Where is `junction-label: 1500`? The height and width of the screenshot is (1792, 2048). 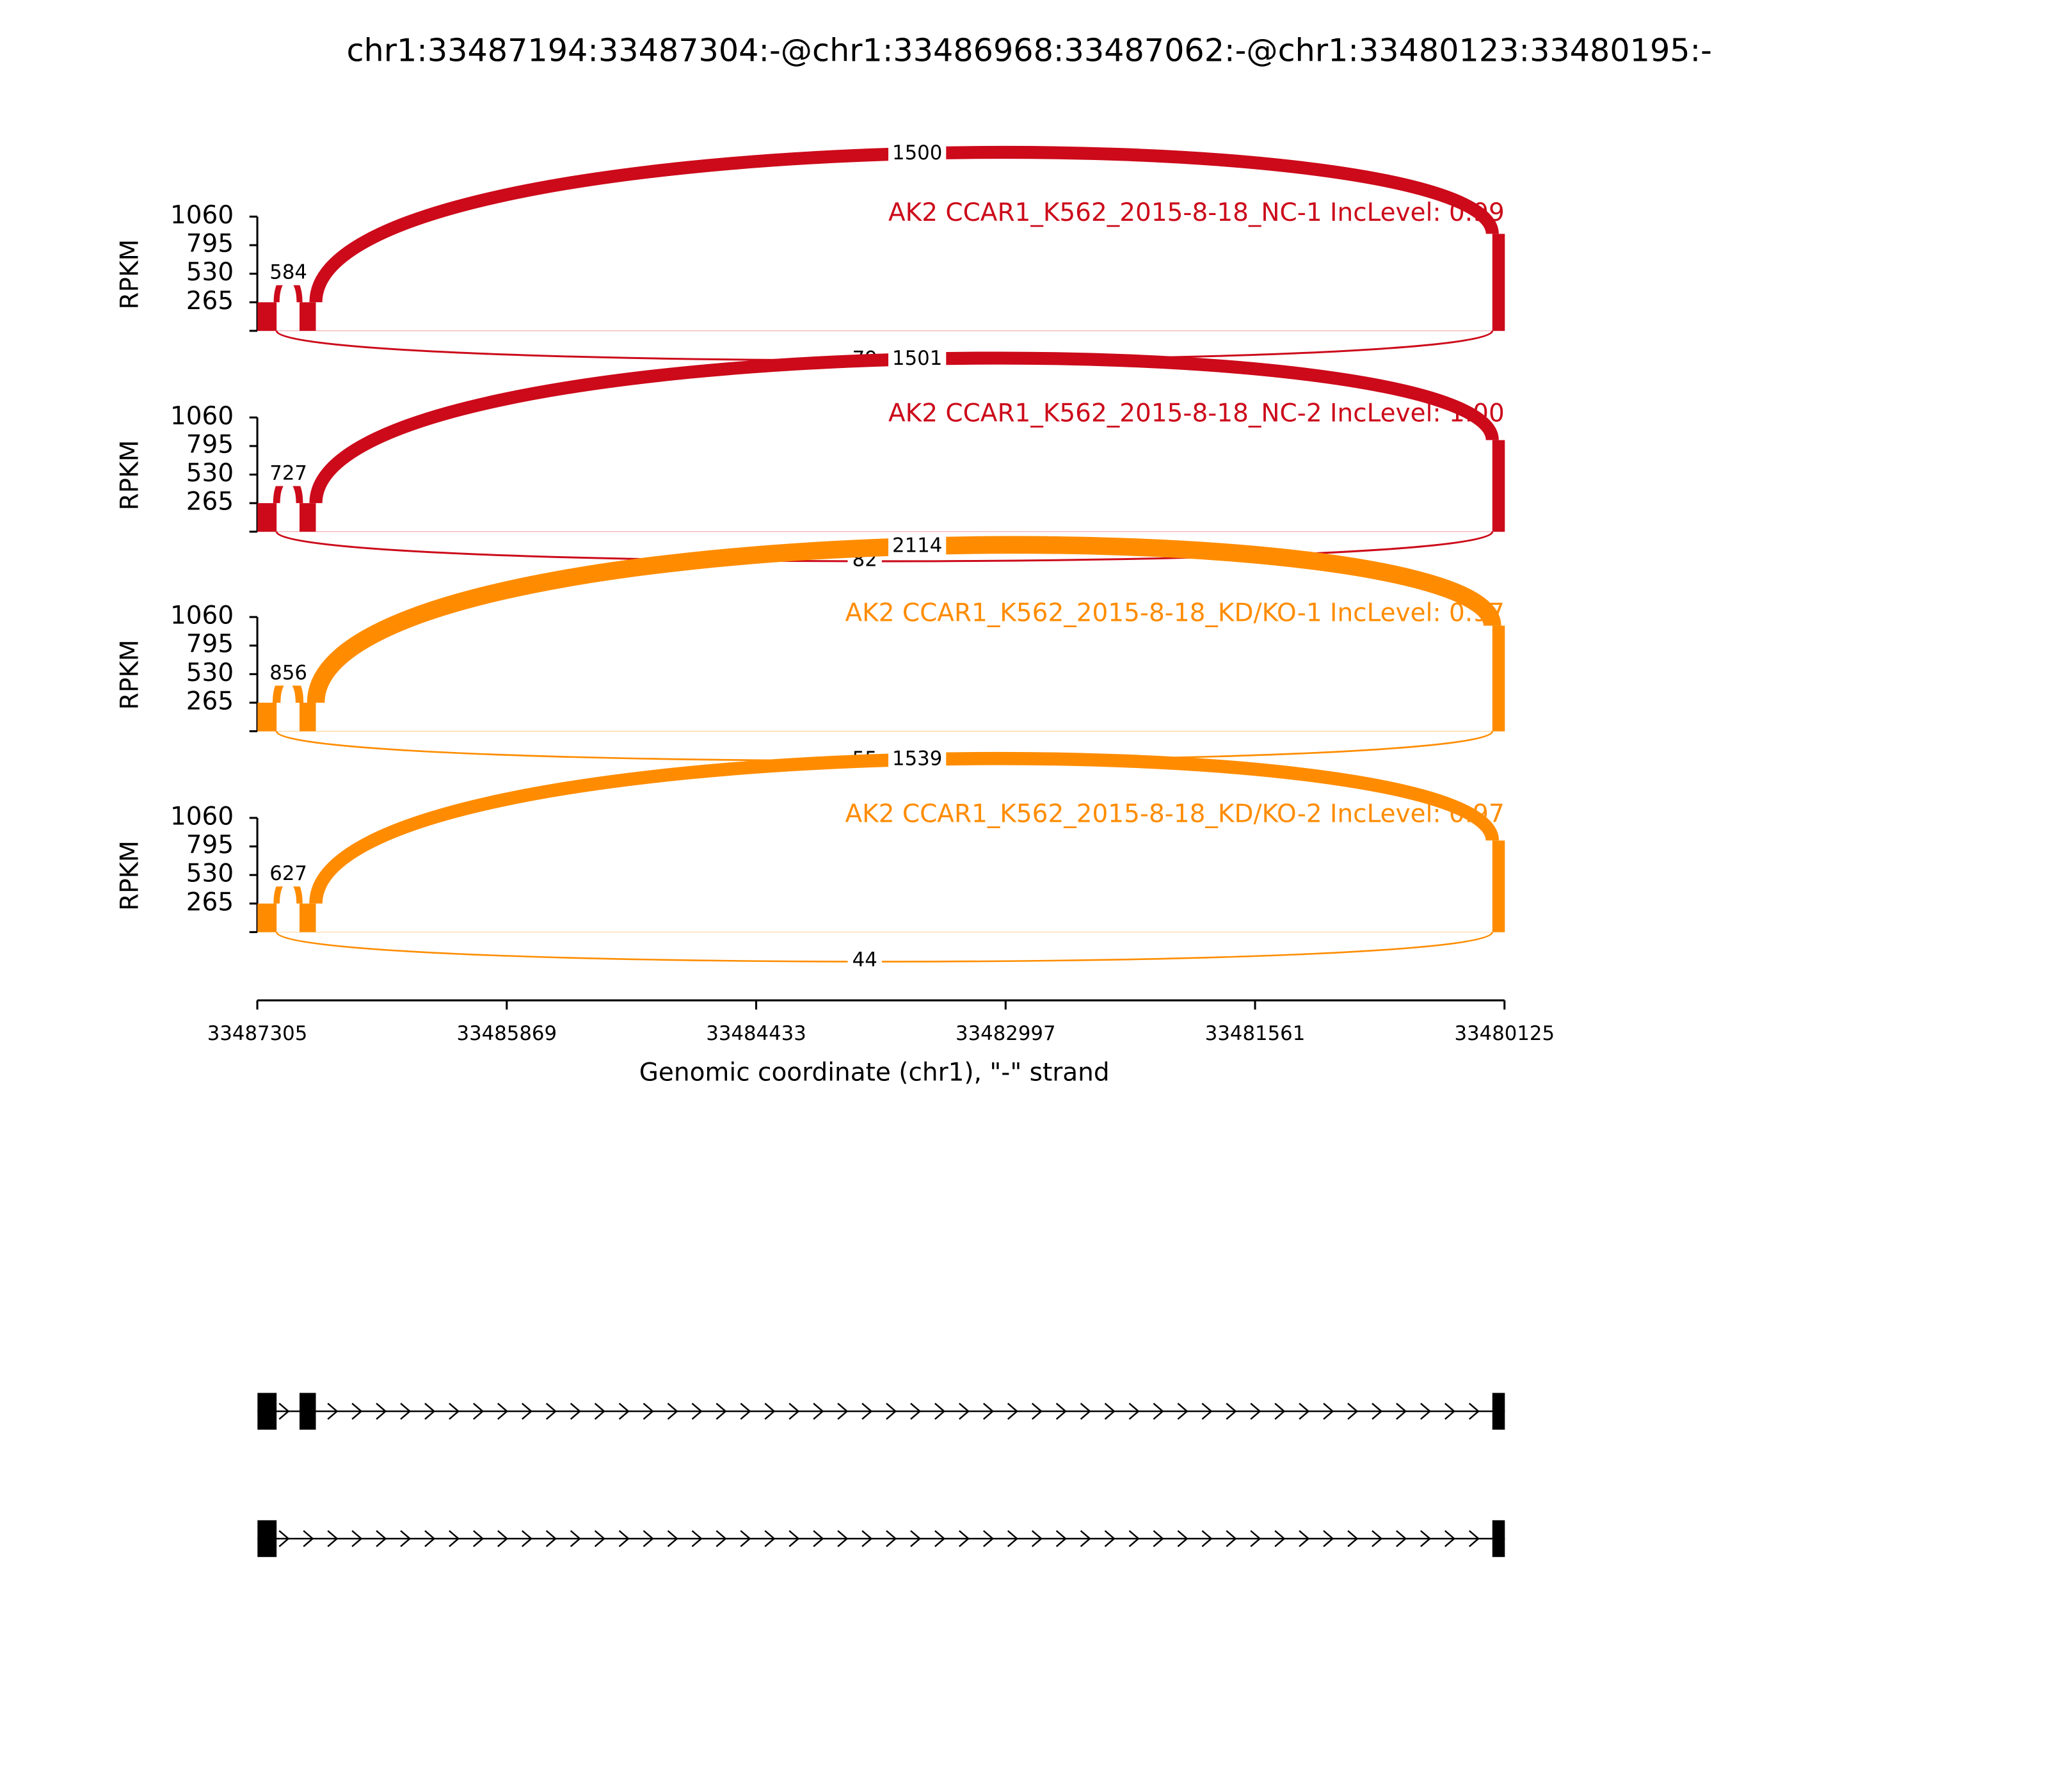
junction-label: 1500 is located at coordinates (917, 152).